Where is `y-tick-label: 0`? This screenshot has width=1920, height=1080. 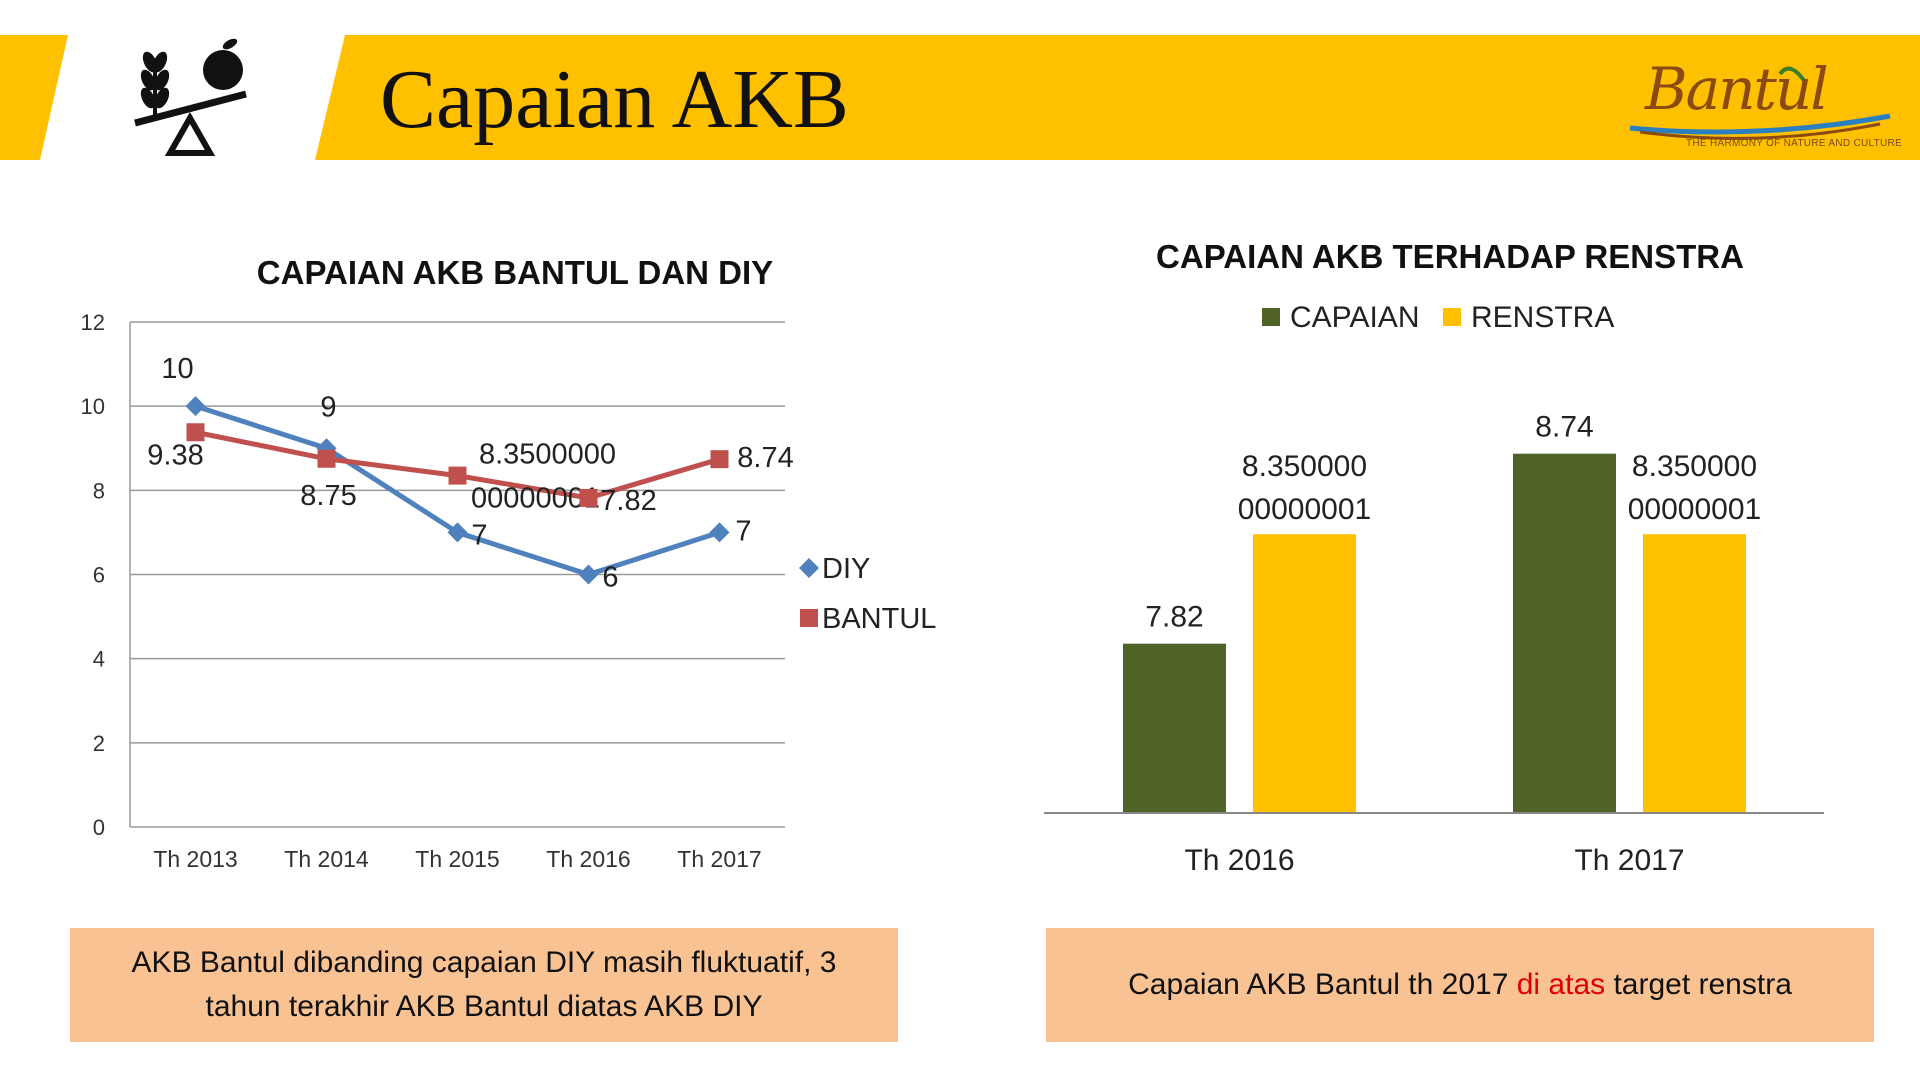
y-tick-label: 0 is located at coordinates (99, 827).